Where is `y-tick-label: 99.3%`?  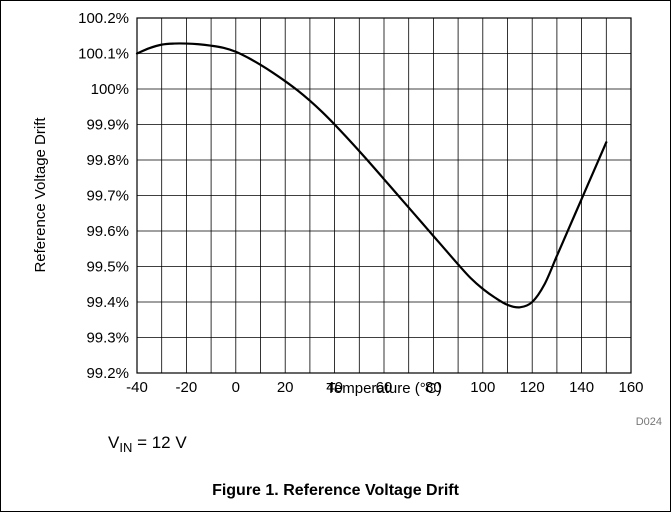
y-tick-label: 99.3% is located at coordinates (107, 338).